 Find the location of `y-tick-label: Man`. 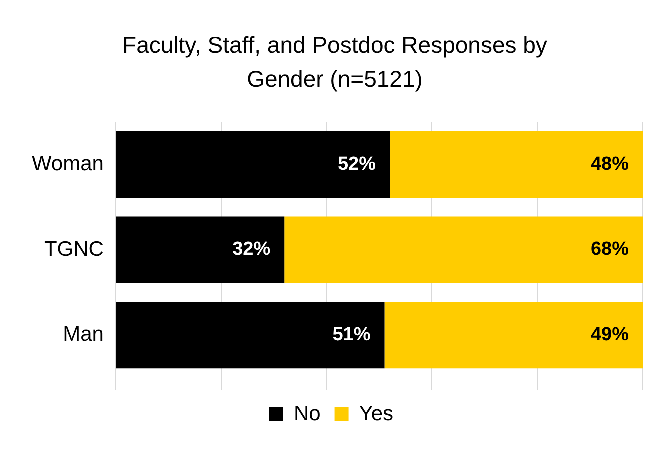

y-tick-label: Man is located at coordinates (83, 334).